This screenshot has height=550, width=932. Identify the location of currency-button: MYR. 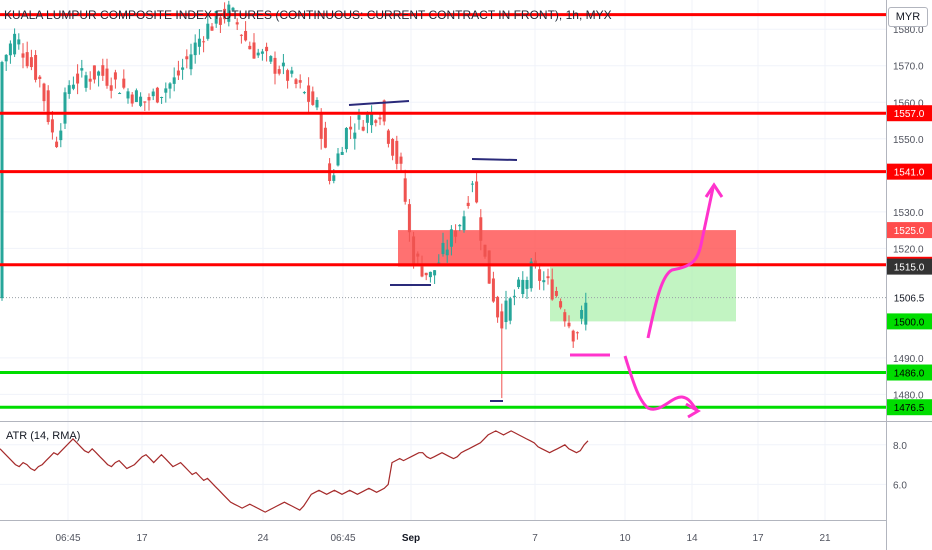
(908, 17).